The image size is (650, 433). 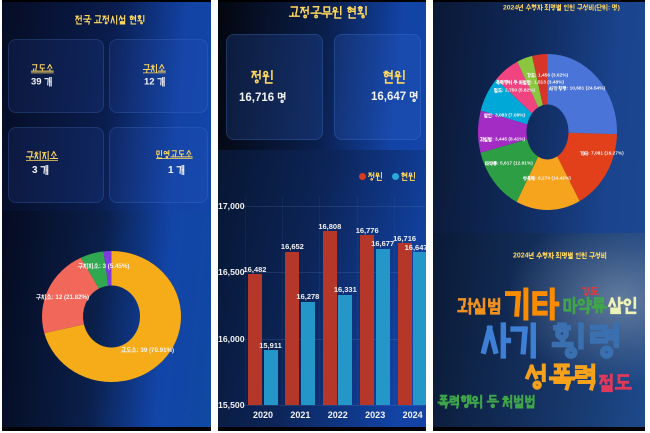 What do you see at coordinates (508, 139) in the screenshot?
I see `svg-text:: 3,445 (8.41%): : 3,445 (8.41%)` at bounding box center [508, 139].